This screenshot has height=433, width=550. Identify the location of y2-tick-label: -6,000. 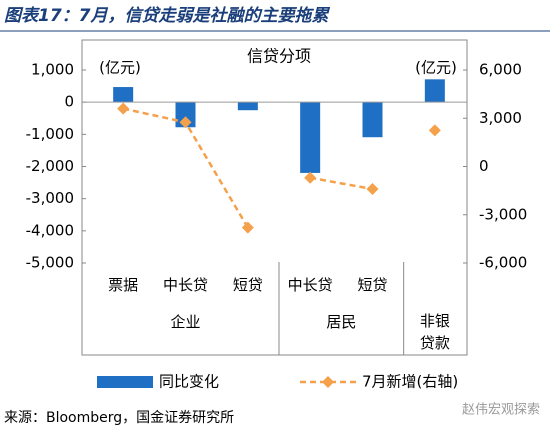
(503, 263).